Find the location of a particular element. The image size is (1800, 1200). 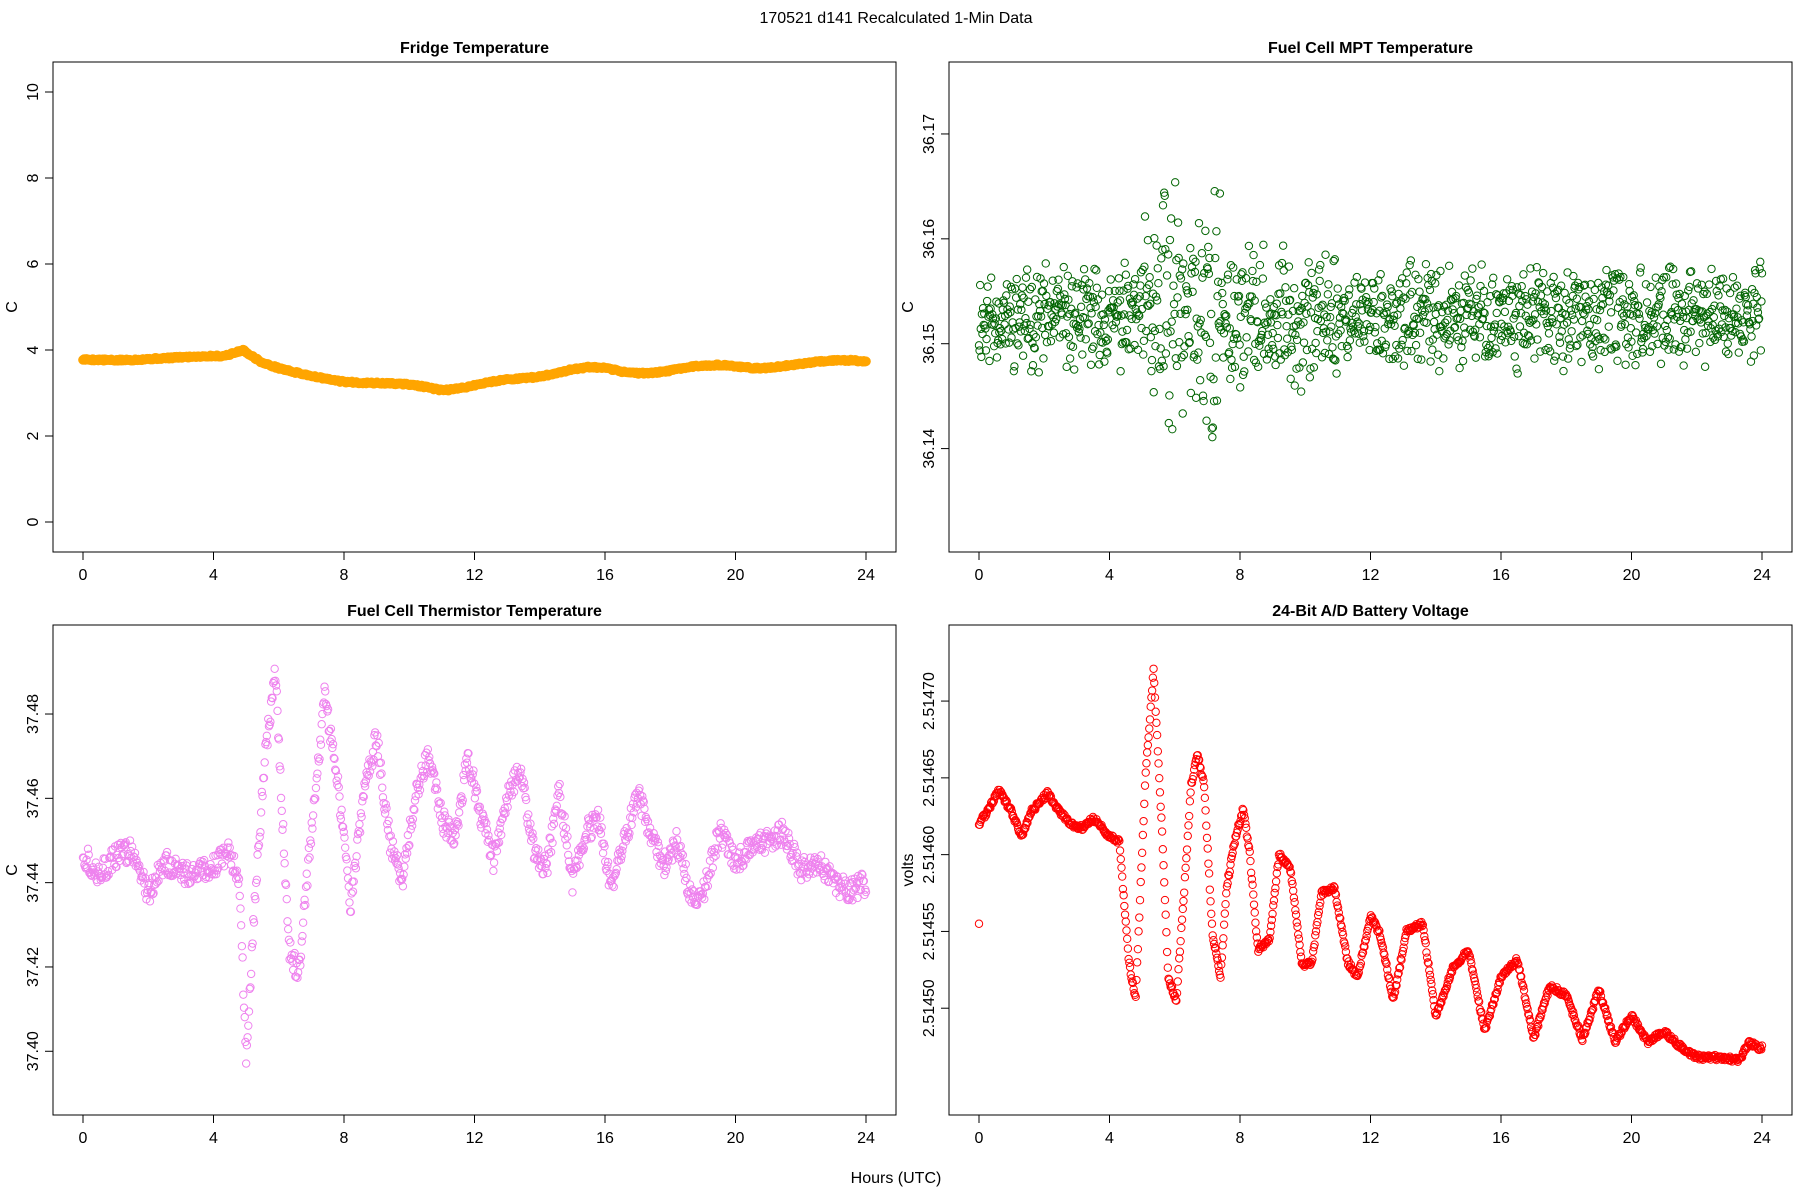

fridge-x-tick-label: 12 is located at coordinates (475, 575).